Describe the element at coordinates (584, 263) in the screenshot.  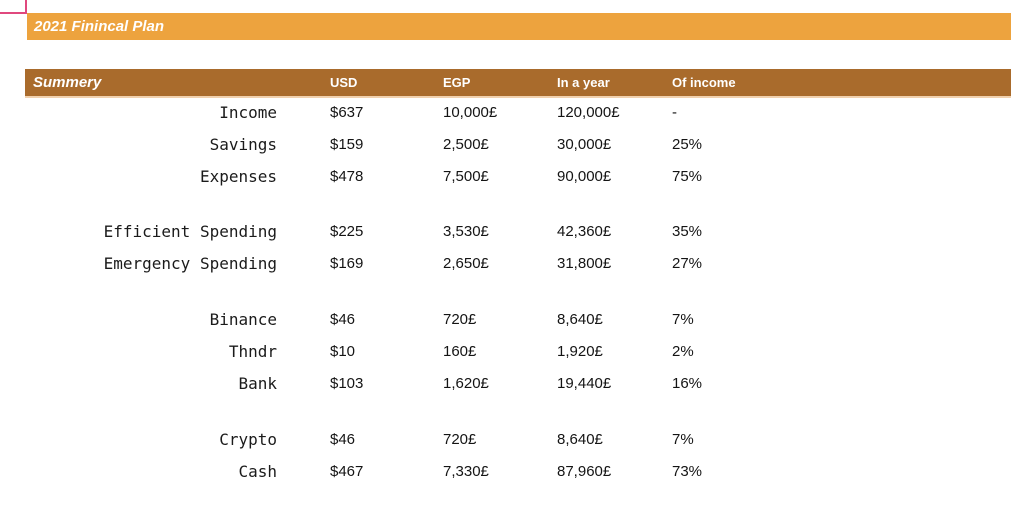
I see `cell-year: 31,800£` at that location.